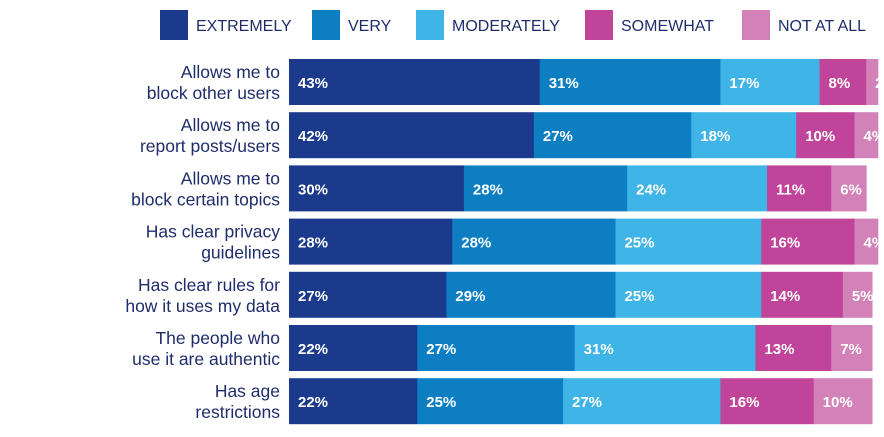 Image resolution: width=884 pixels, height=437 pixels. I want to click on legend-label-not-at-all: NOT AT ALL, so click(822, 26).